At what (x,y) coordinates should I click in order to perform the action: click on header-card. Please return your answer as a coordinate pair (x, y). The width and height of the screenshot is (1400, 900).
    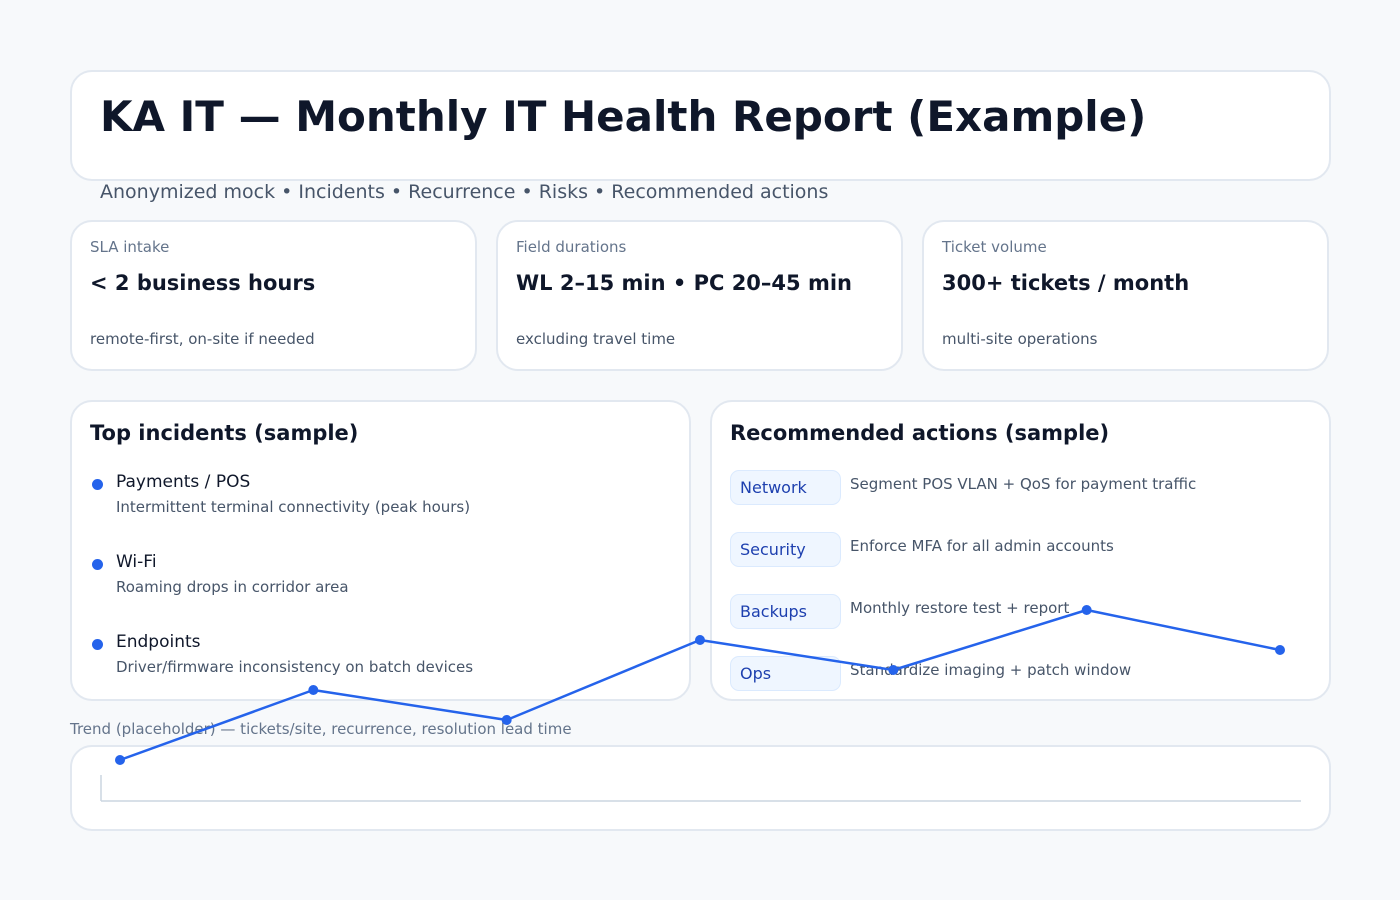
    Looking at the image, I should click on (700, 125).